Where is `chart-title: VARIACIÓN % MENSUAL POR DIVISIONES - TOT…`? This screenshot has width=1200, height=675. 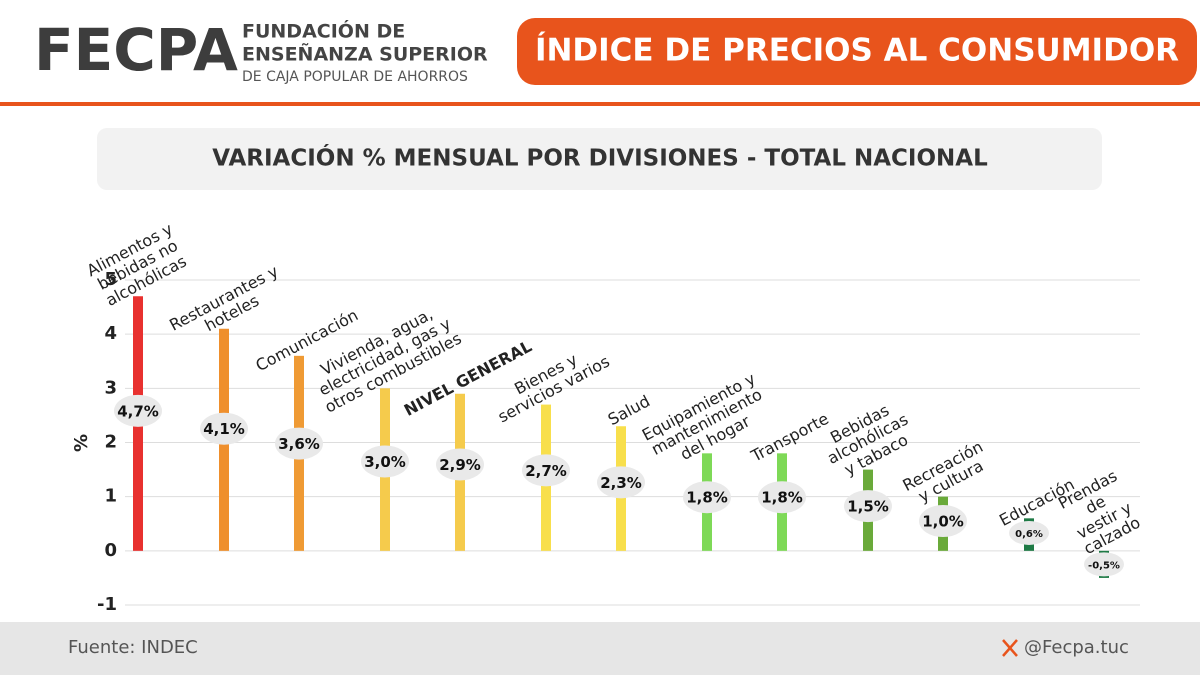
chart-title: VARIACIÓN % MENSUAL POR DIVISIONES - TOT… is located at coordinates (600, 158).